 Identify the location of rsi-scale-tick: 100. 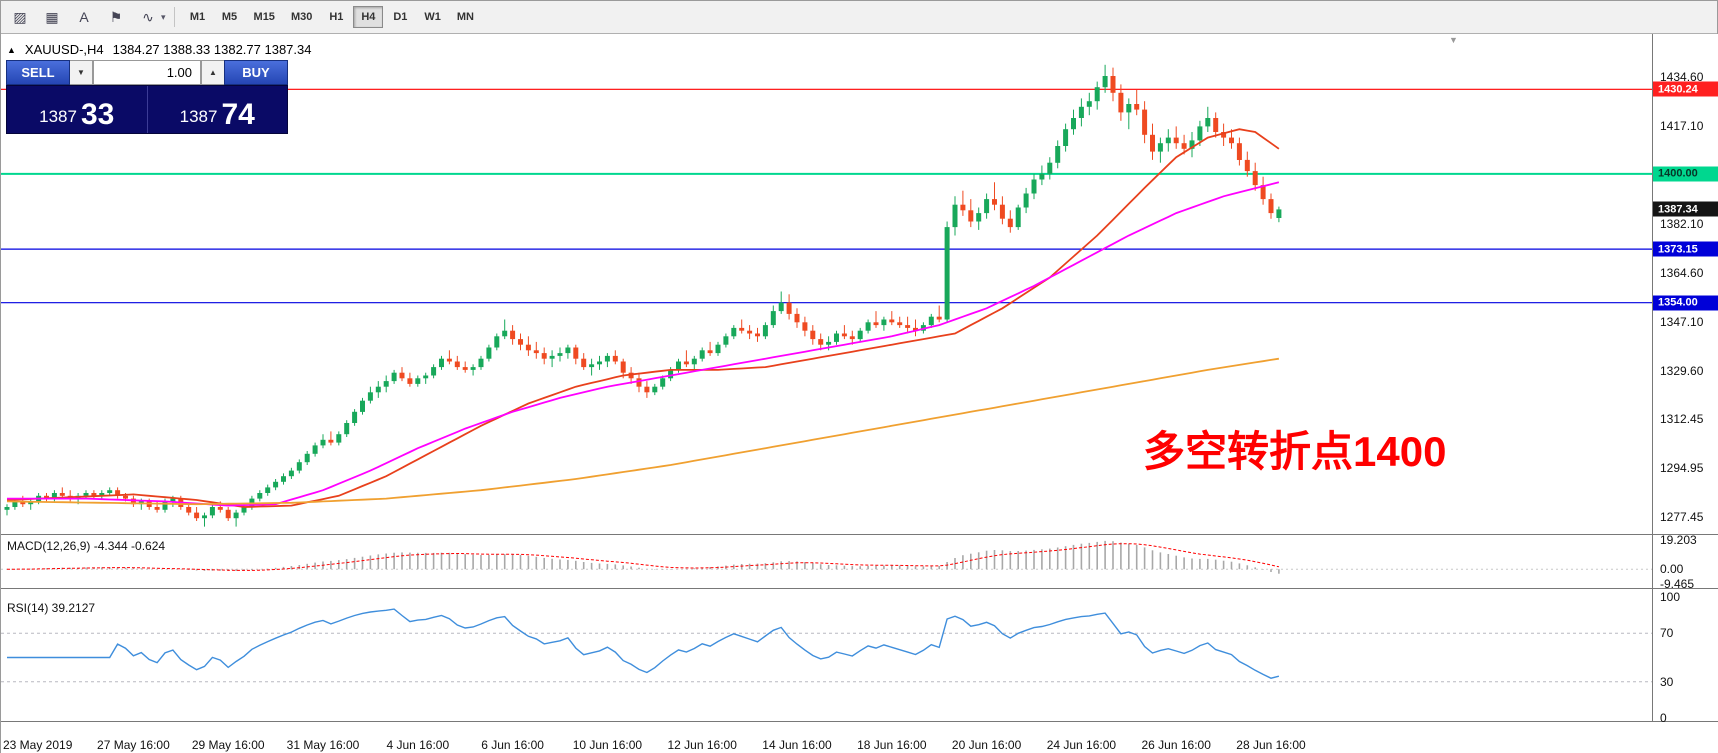
(1670, 597).